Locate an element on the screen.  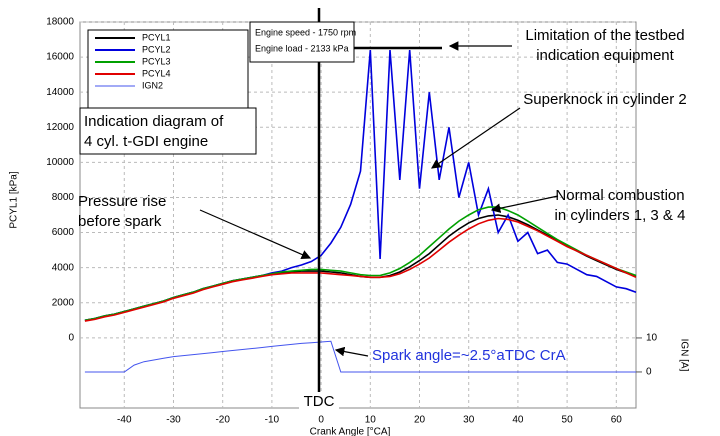
y-tick-label: 4000 is located at coordinates (63, 267).